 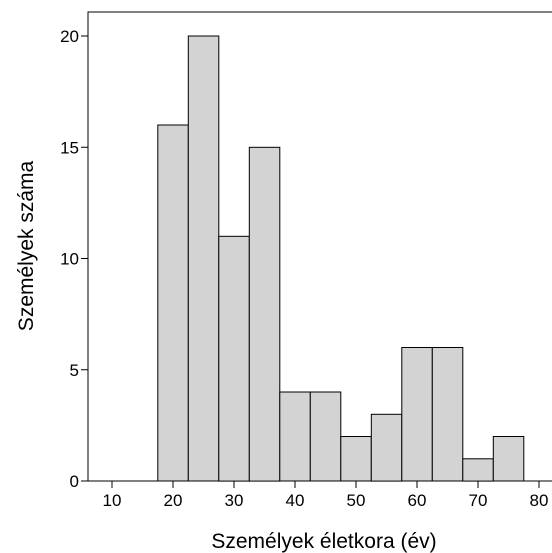 I want to click on y-axis-label: Személyek száma, so click(x=26, y=245).